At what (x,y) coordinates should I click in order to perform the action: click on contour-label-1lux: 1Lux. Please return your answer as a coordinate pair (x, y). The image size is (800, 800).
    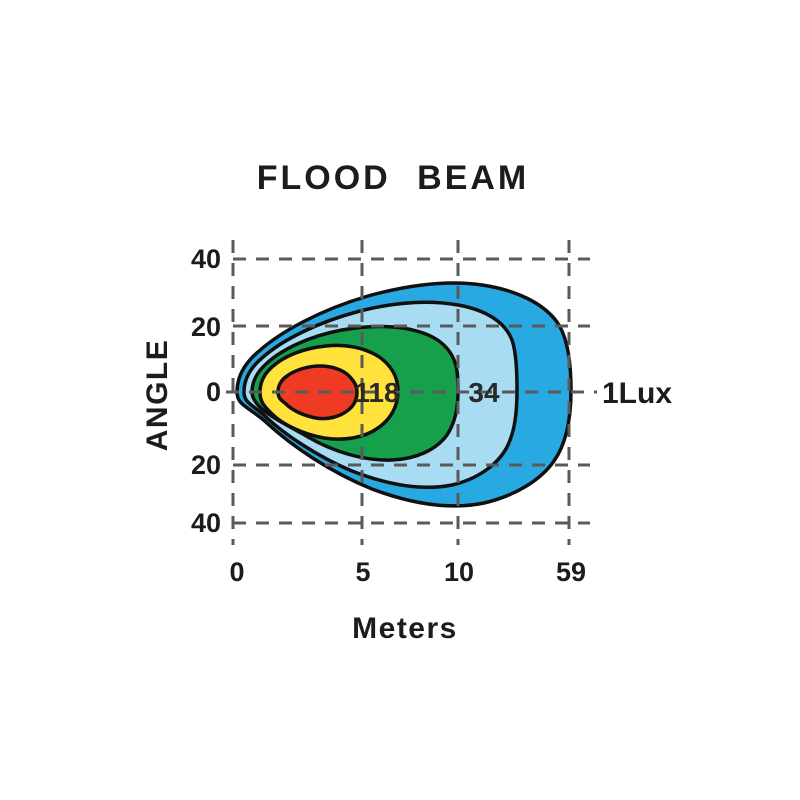
    Looking at the image, I should click on (637, 393).